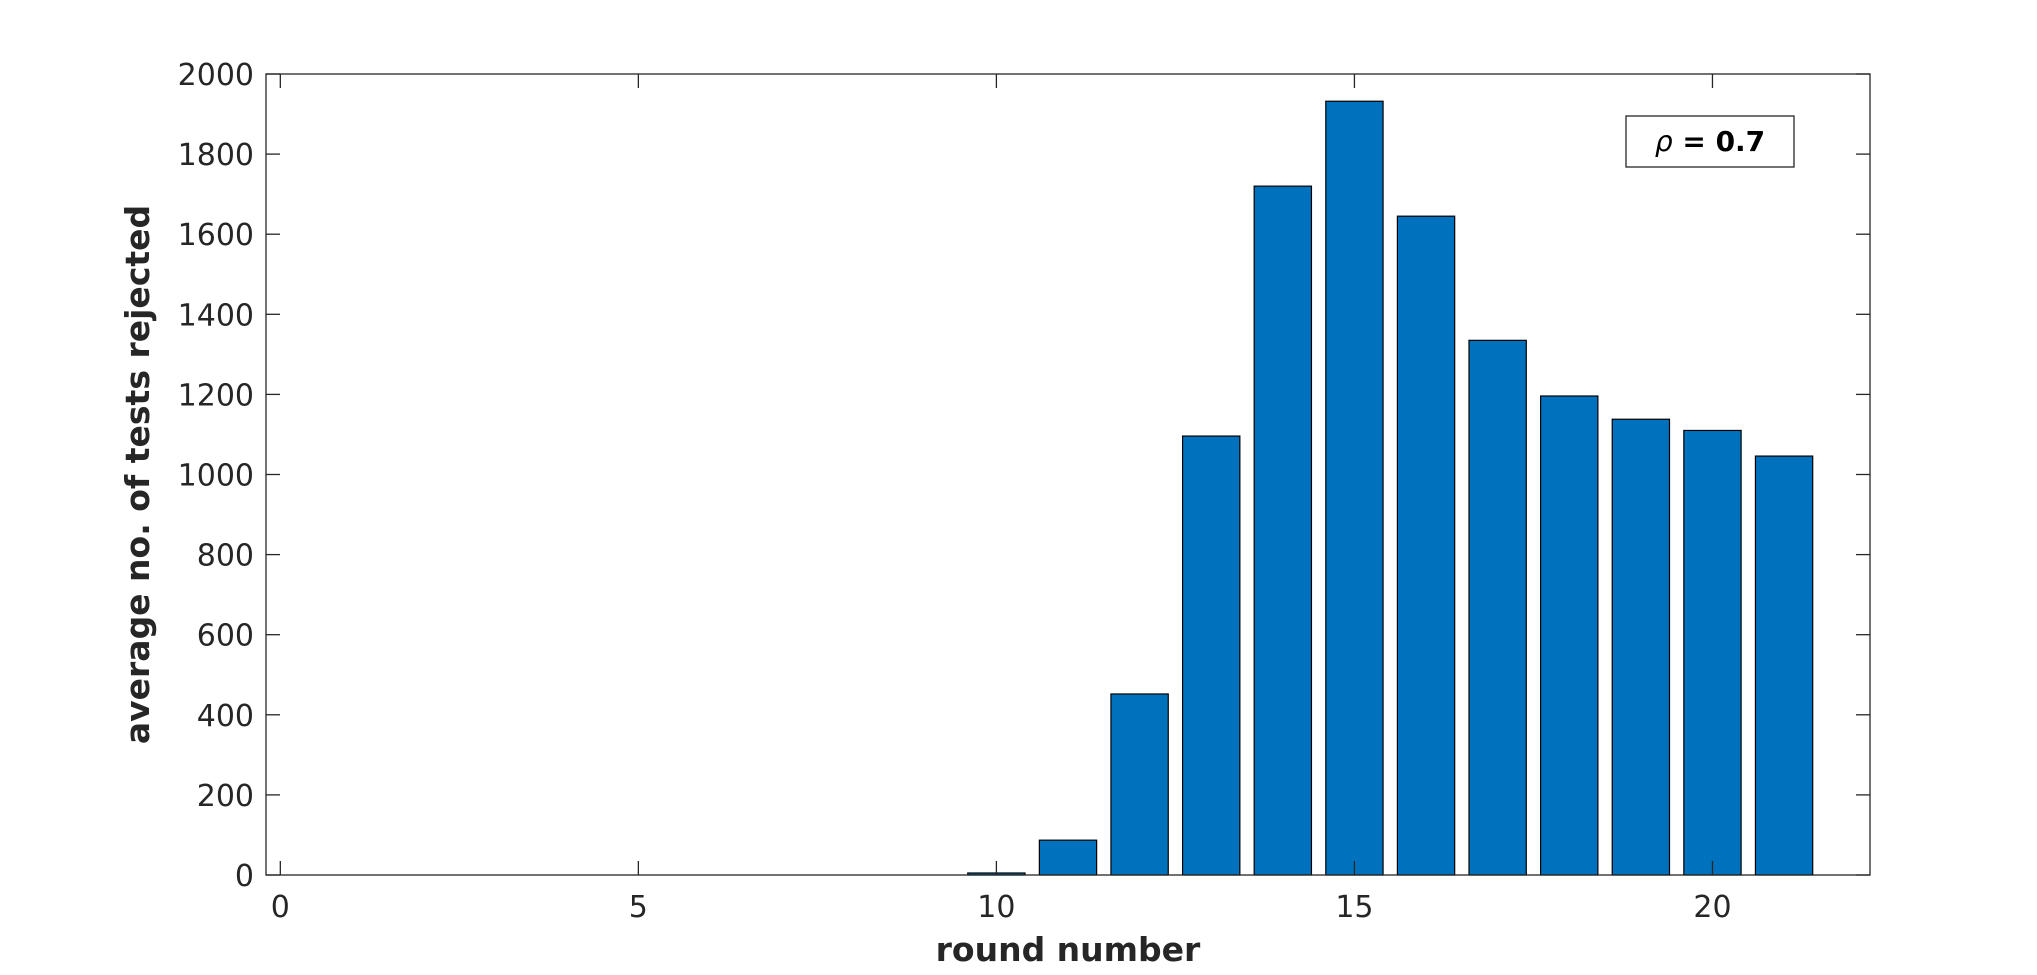  I want to click on y-tick-label: 2000, so click(216, 75).